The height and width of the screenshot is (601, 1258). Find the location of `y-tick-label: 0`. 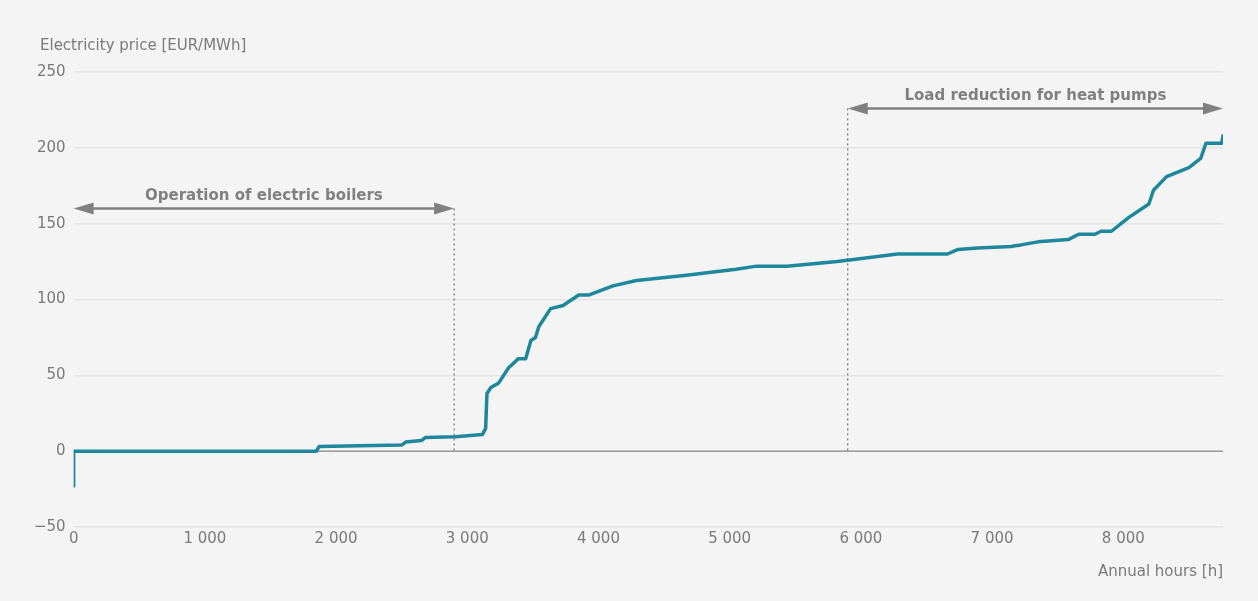

y-tick-label: 0 is located at coordinates (61, 450).